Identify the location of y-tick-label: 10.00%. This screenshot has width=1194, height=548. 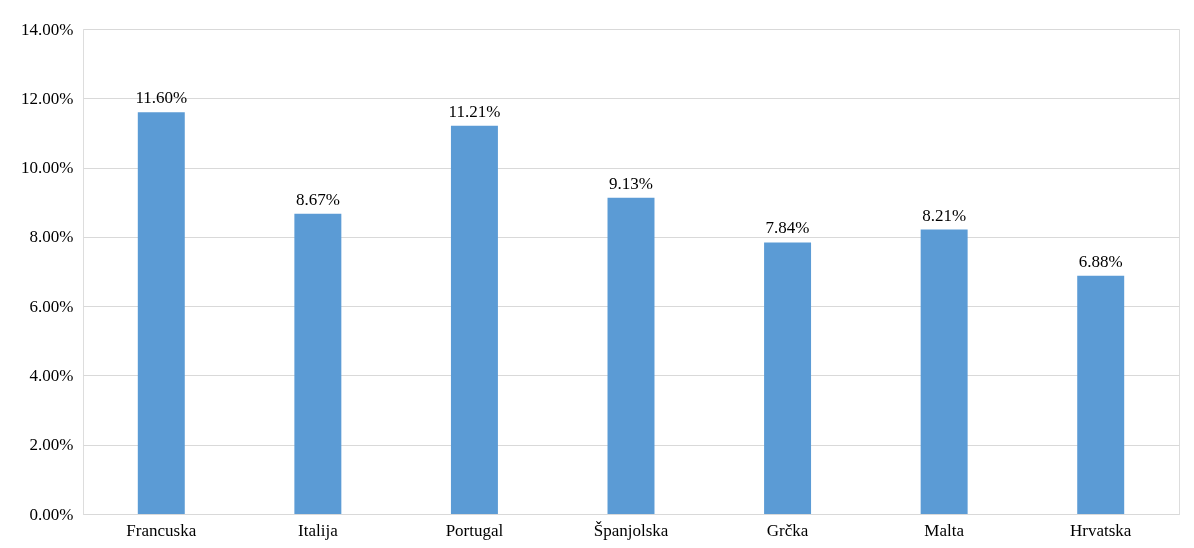
(47, 168).